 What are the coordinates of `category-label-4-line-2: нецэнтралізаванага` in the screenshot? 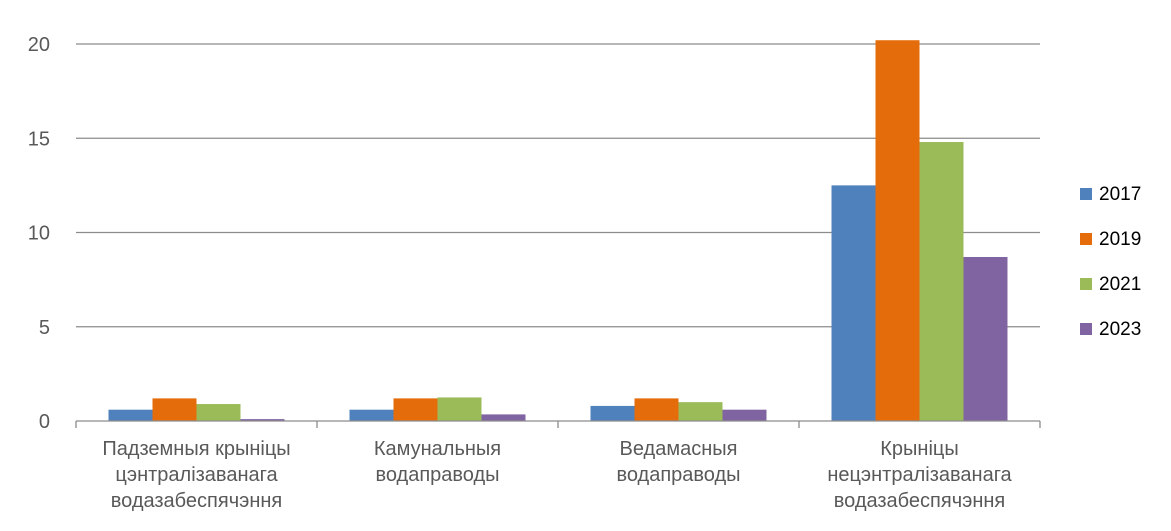 It's located at (919, 475).